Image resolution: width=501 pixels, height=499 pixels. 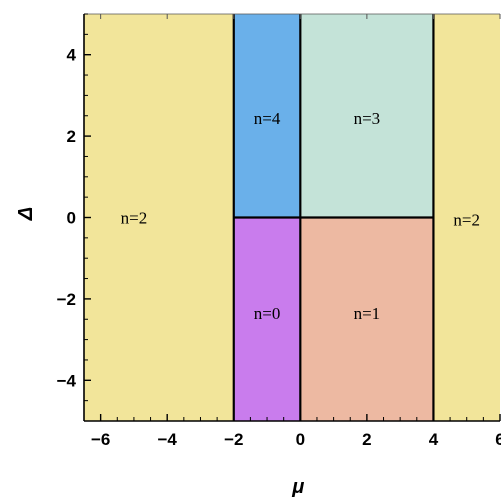 I want to click on region-label-n-0-3: n=0, so click(x=267, y=313).